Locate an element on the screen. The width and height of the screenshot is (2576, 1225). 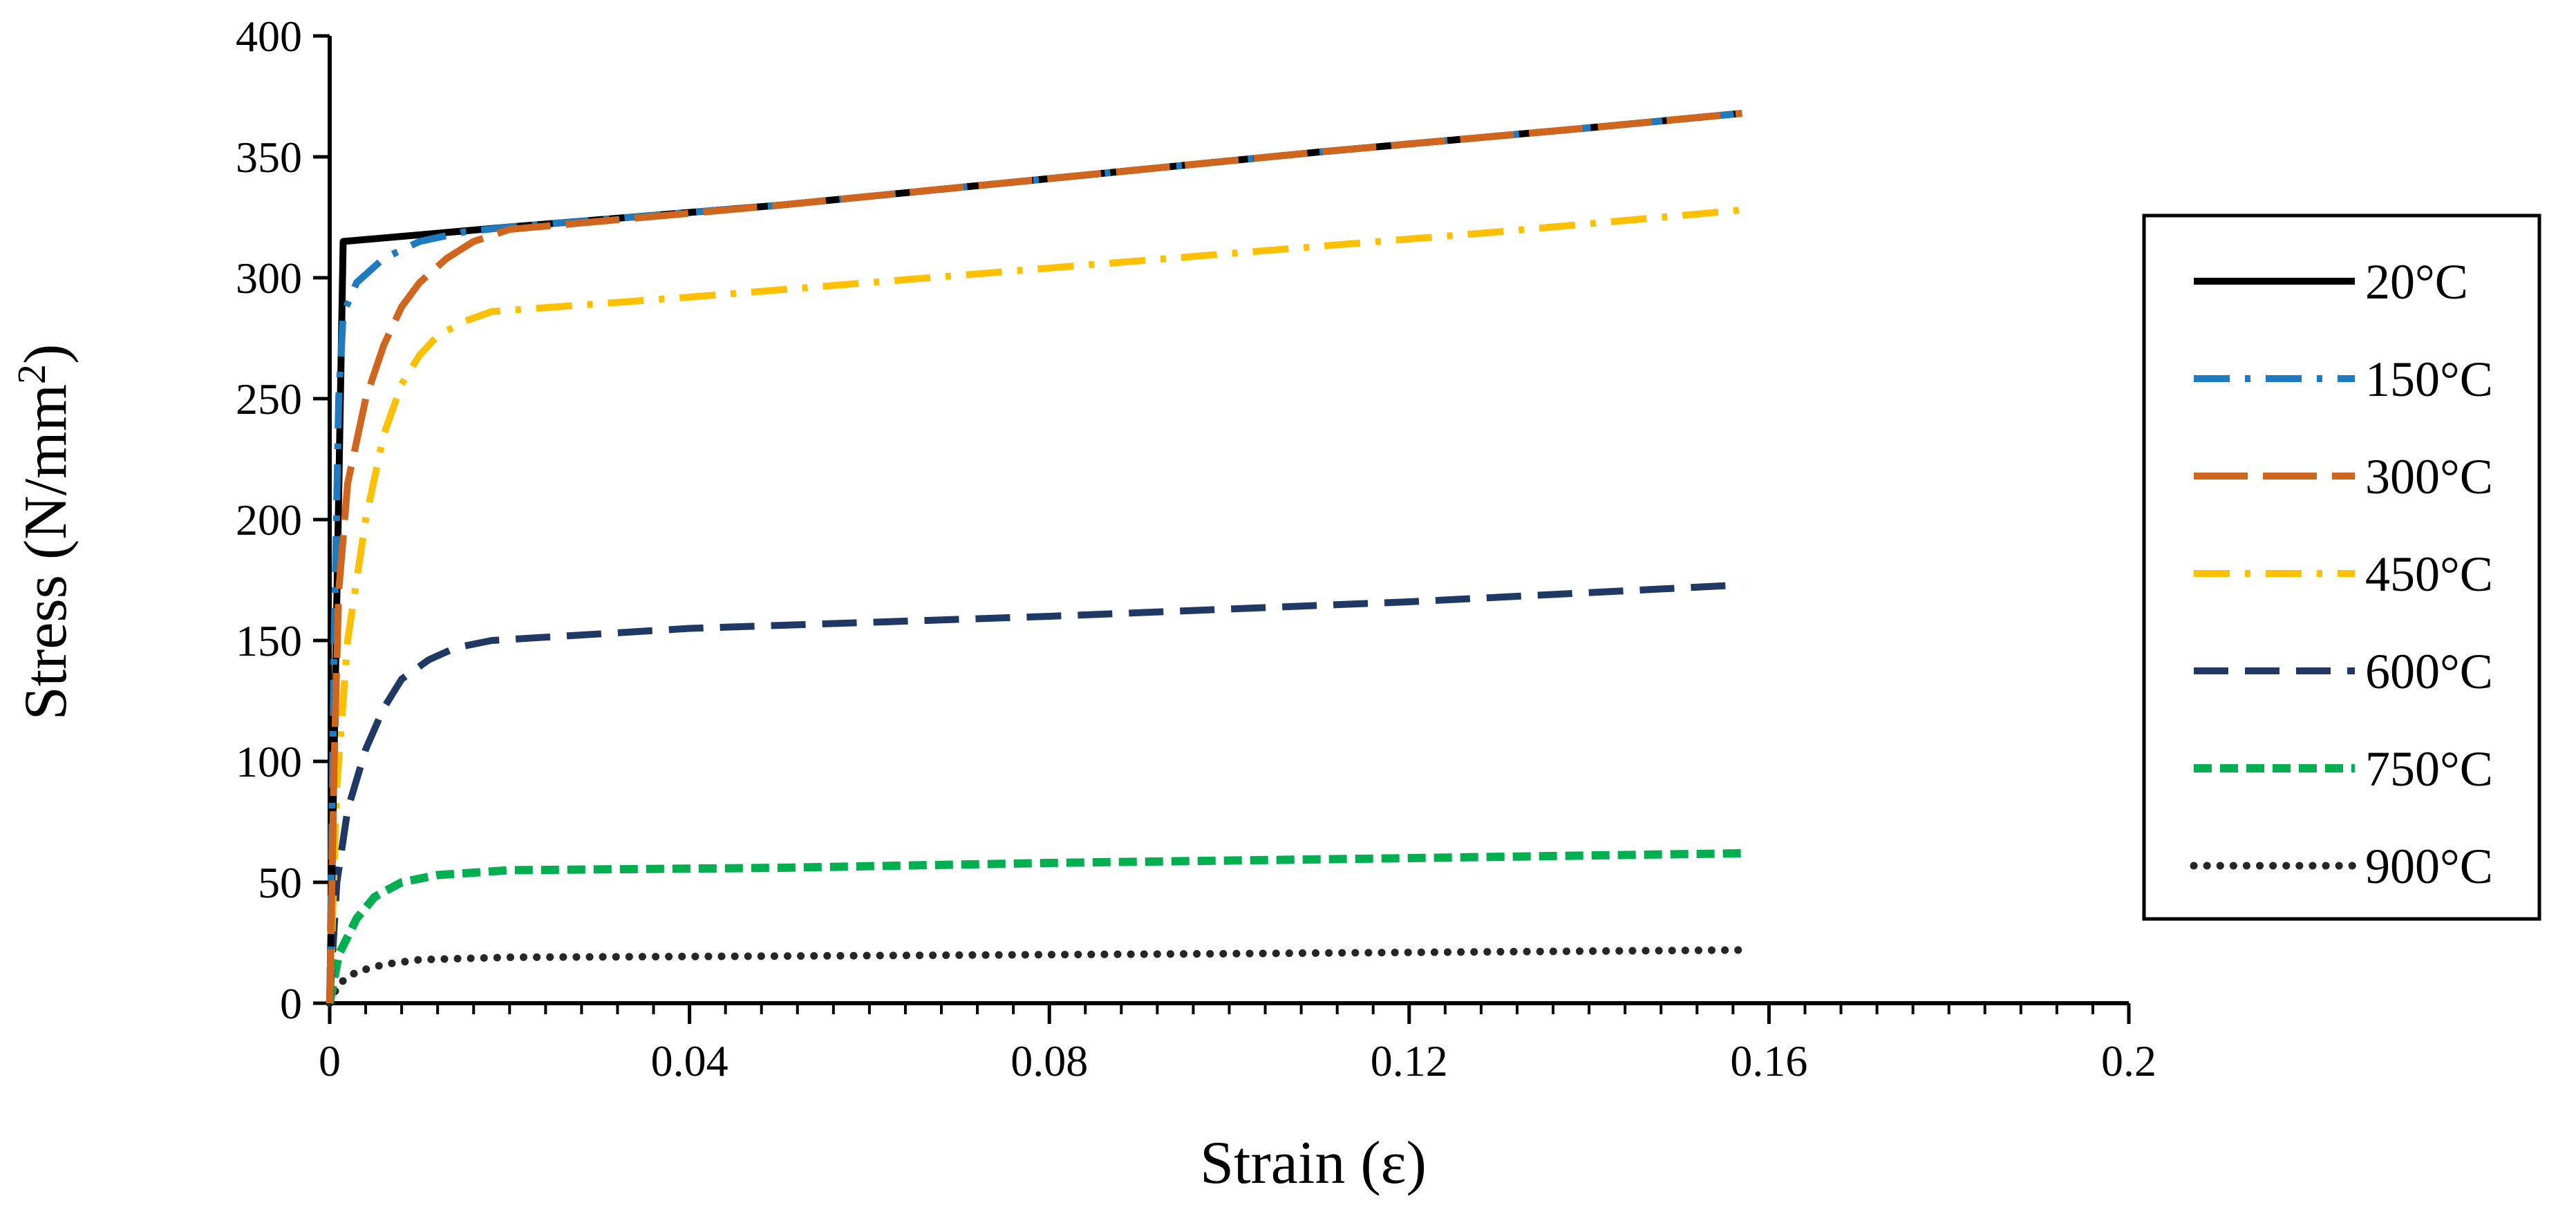
legend-label: 20°C is located at coordinates (2416, 282).